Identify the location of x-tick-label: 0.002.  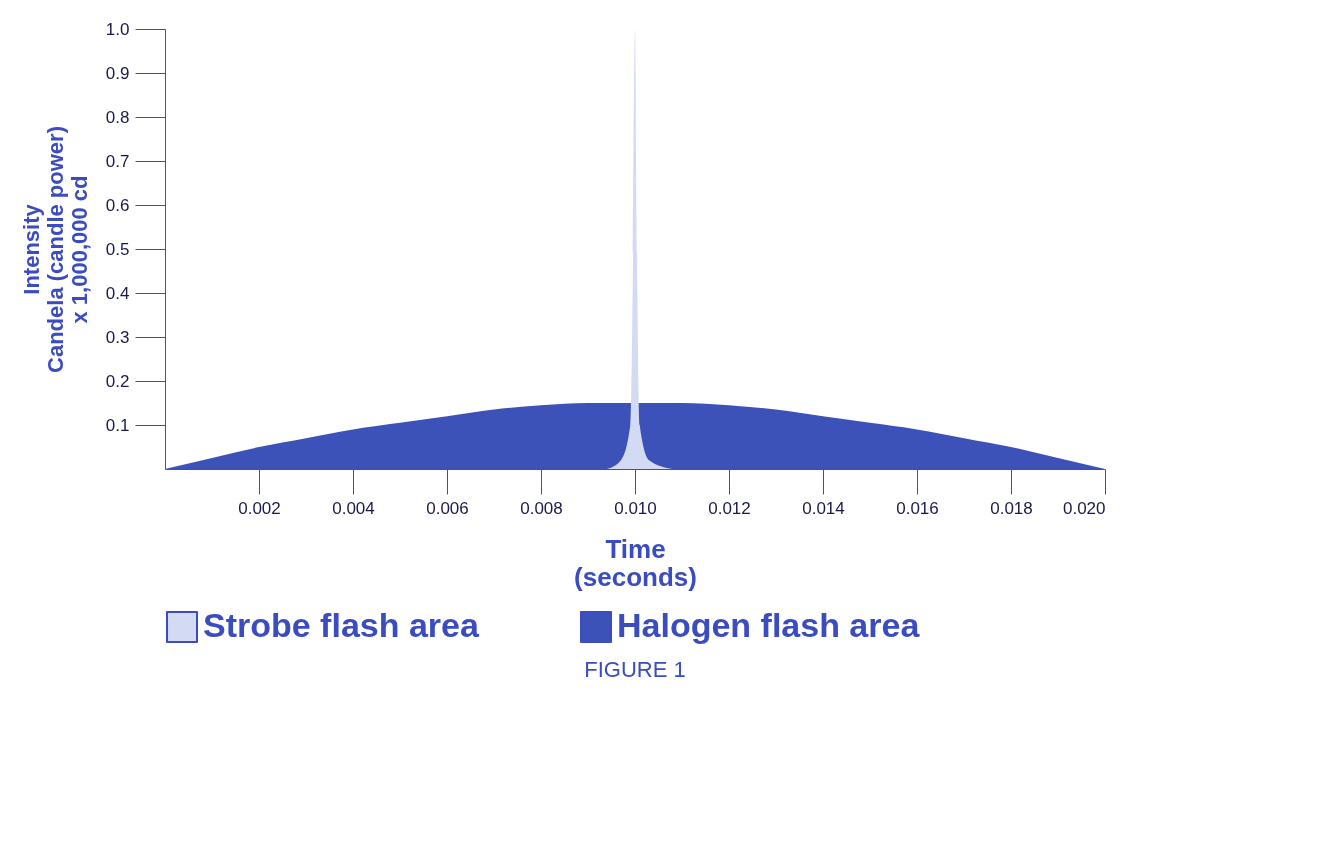
(259, 508).